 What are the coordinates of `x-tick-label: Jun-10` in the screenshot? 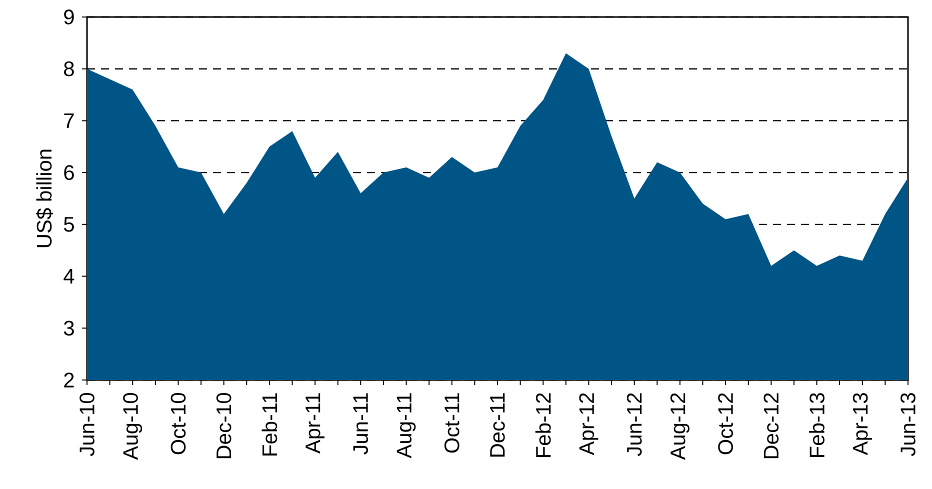 It's located at (87, 424).